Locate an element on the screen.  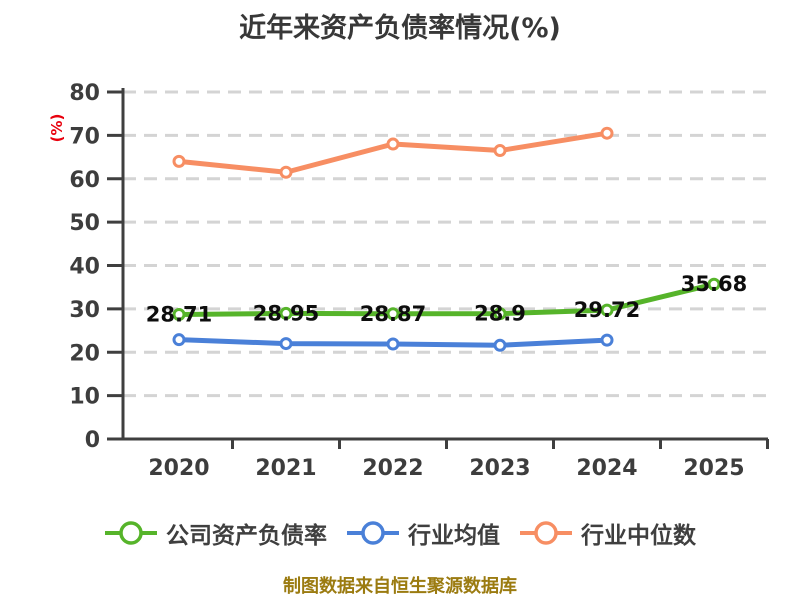
value-label: 29.72 is located at coordinates (607, 310).